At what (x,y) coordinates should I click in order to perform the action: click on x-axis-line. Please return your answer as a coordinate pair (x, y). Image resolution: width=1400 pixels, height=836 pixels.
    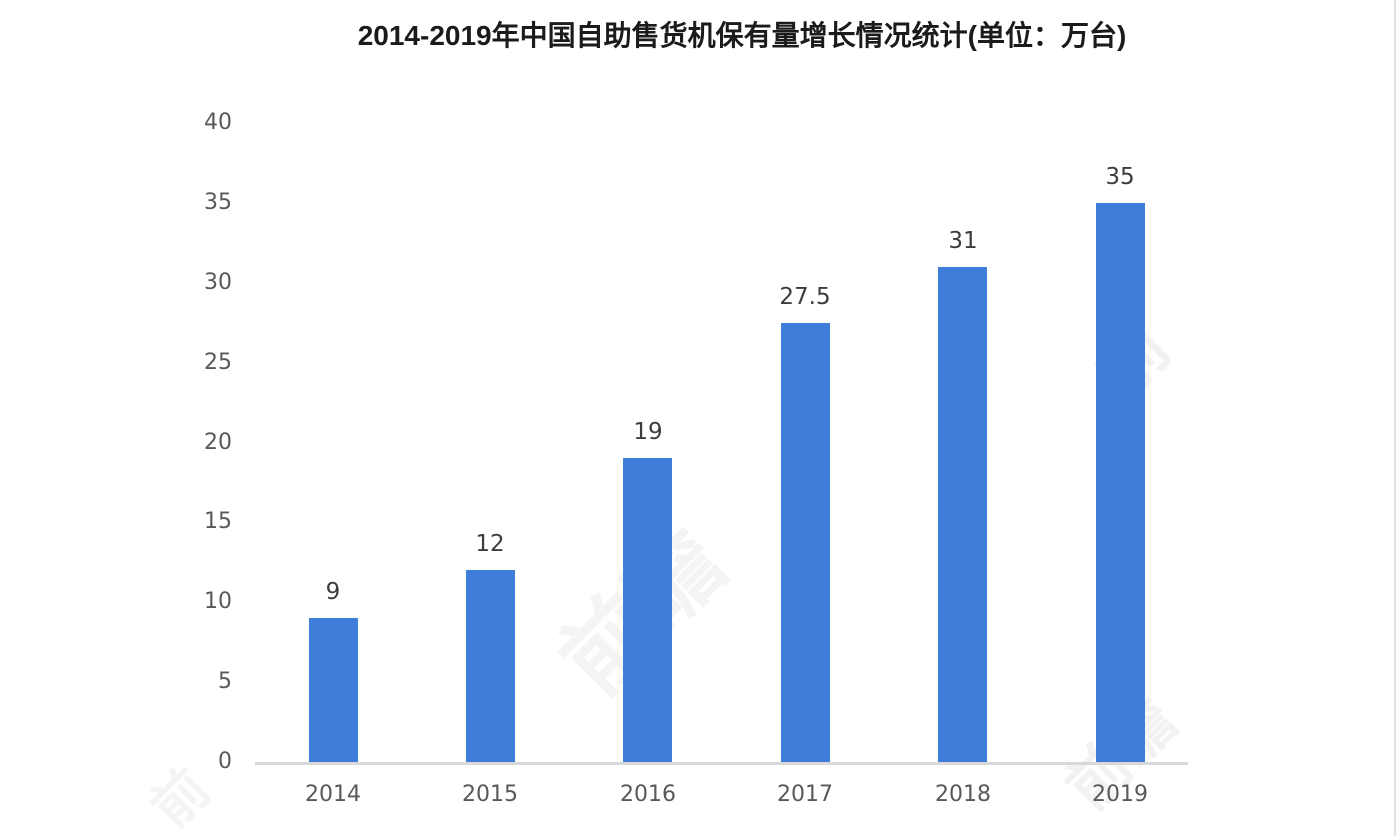
    Looking at the image, I should click on (721, 763).